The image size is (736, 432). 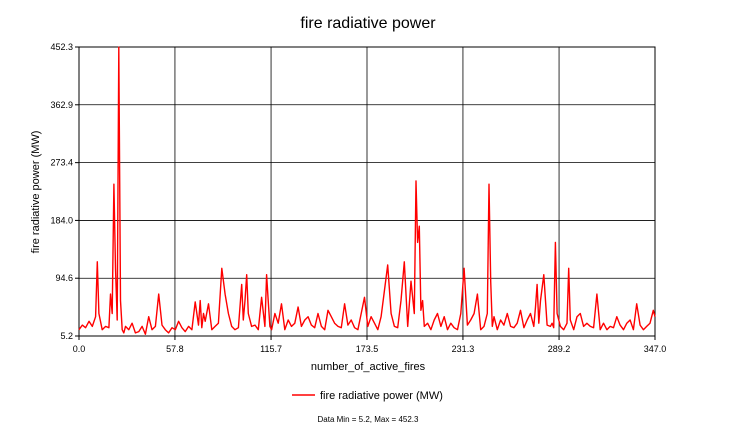 I want to click on x-tick-label: 0.0, so click(x=79, y=349).